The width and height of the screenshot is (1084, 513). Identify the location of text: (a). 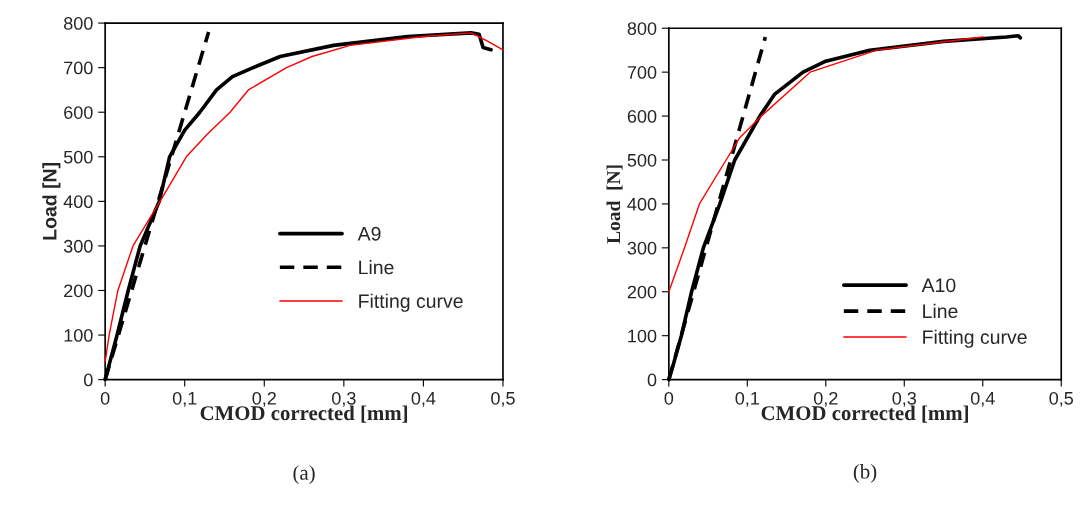
(304, 475).